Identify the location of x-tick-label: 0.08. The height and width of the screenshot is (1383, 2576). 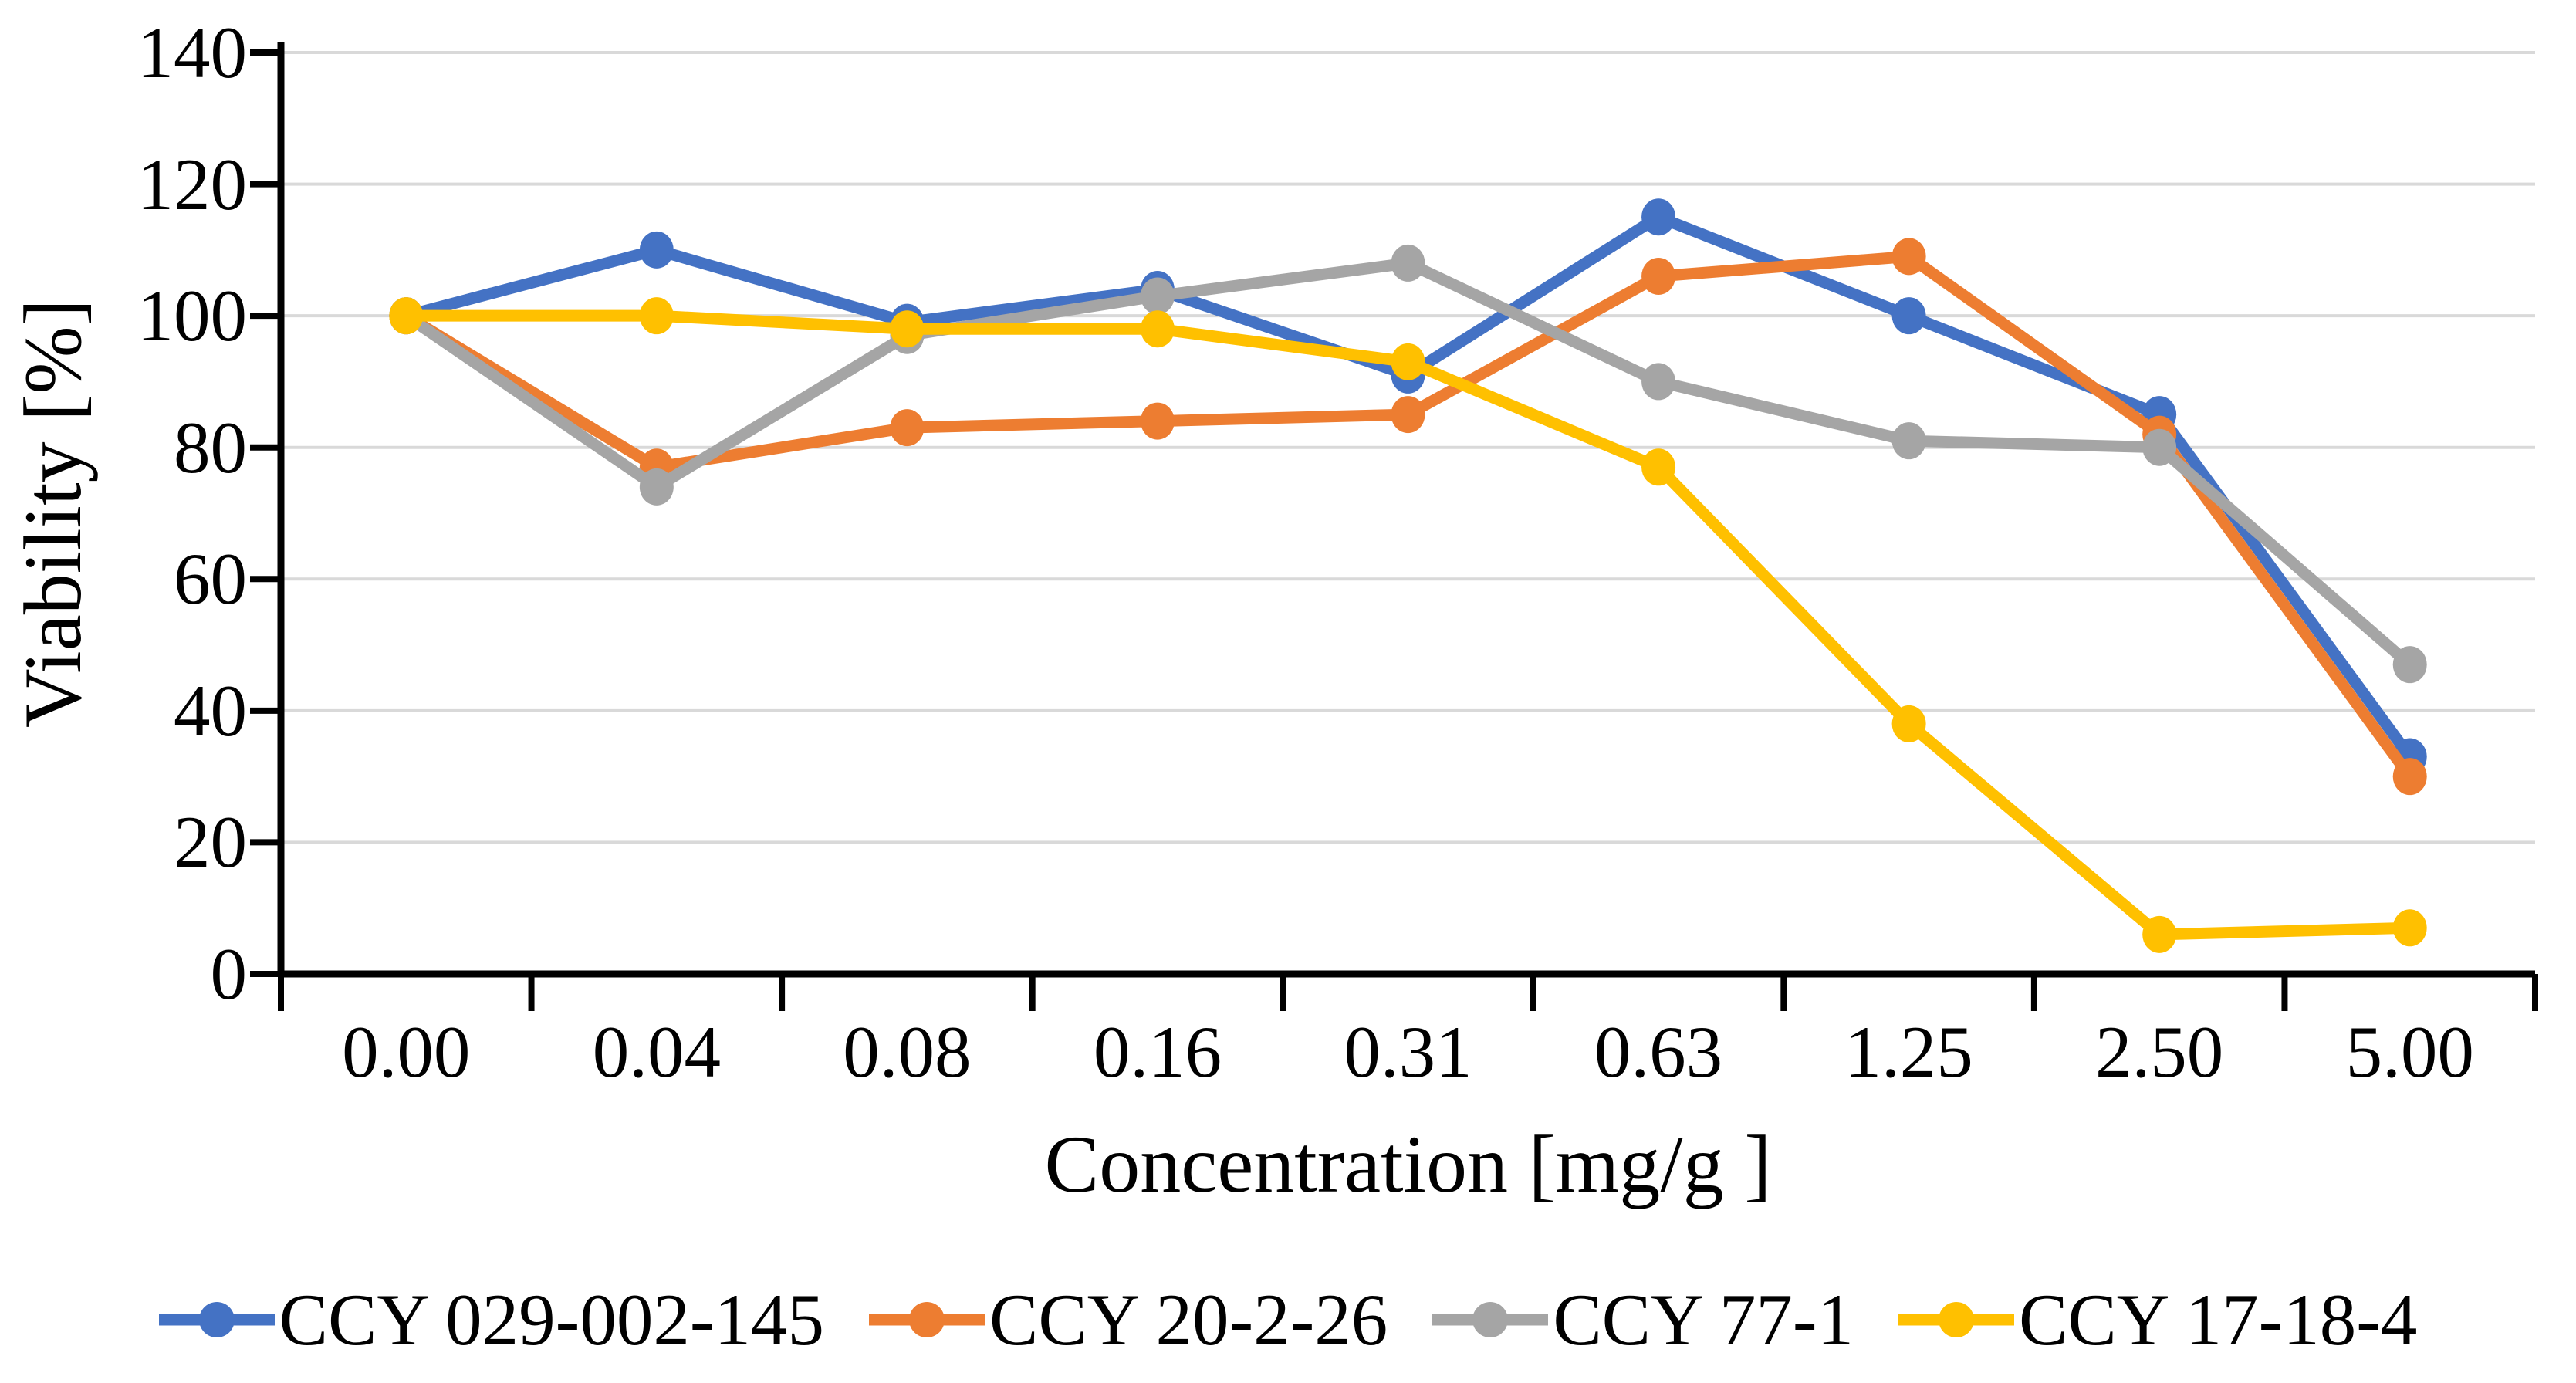
(907, 1052).